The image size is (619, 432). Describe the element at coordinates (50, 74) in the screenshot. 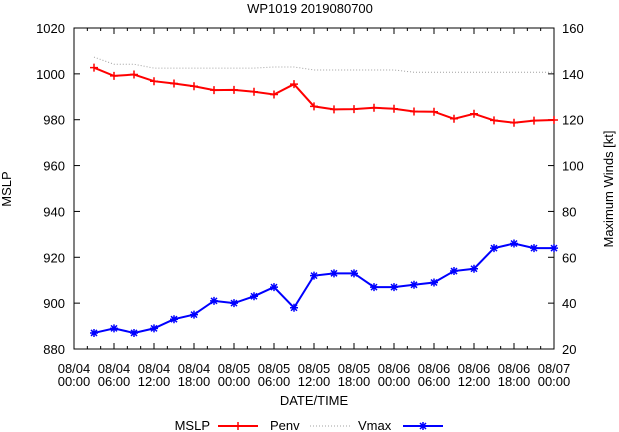

I see `y-tick-label: 1000` at that location.